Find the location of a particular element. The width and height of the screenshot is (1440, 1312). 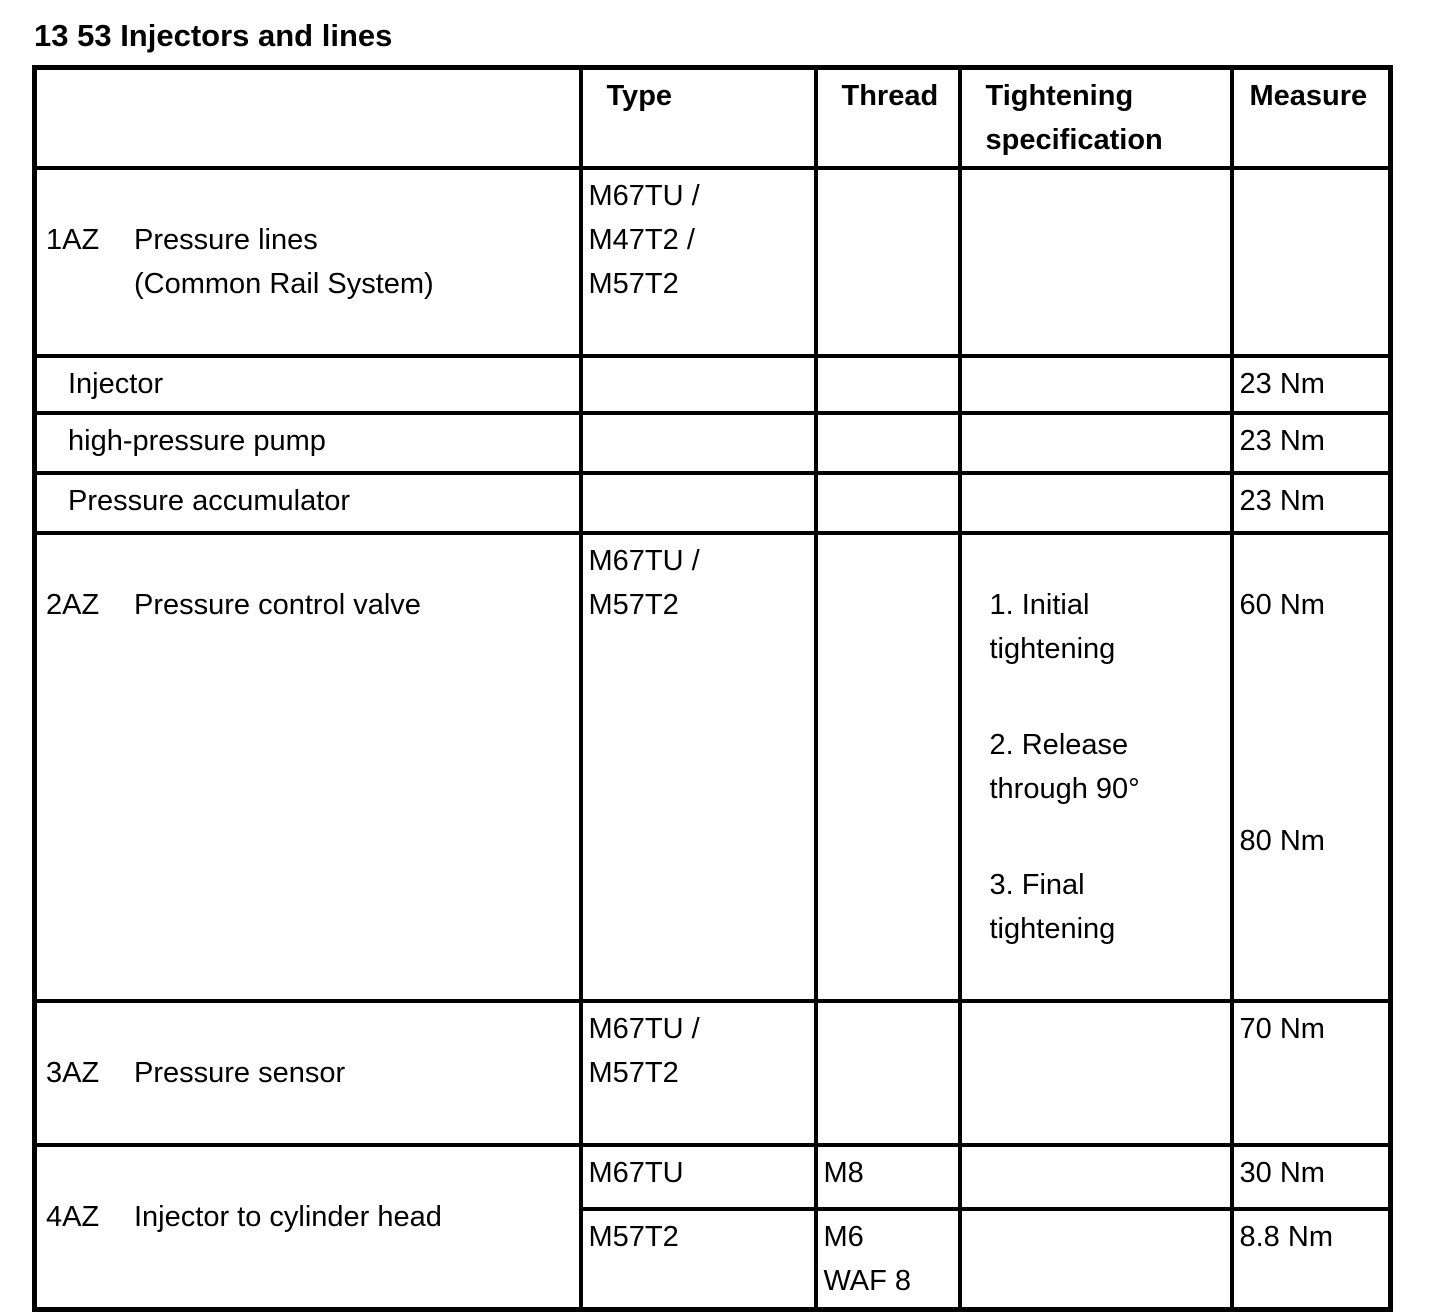

measure-cell: 60 Nm 80 Nm is located at coordinates (1311, 767).